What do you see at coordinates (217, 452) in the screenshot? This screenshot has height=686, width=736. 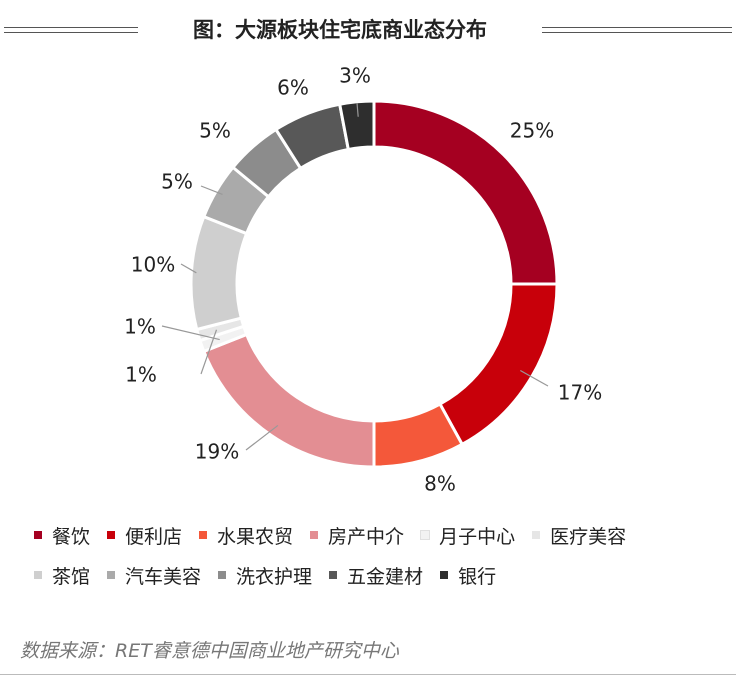 I see `data-label: 19%` at bounding box center [217, 452].